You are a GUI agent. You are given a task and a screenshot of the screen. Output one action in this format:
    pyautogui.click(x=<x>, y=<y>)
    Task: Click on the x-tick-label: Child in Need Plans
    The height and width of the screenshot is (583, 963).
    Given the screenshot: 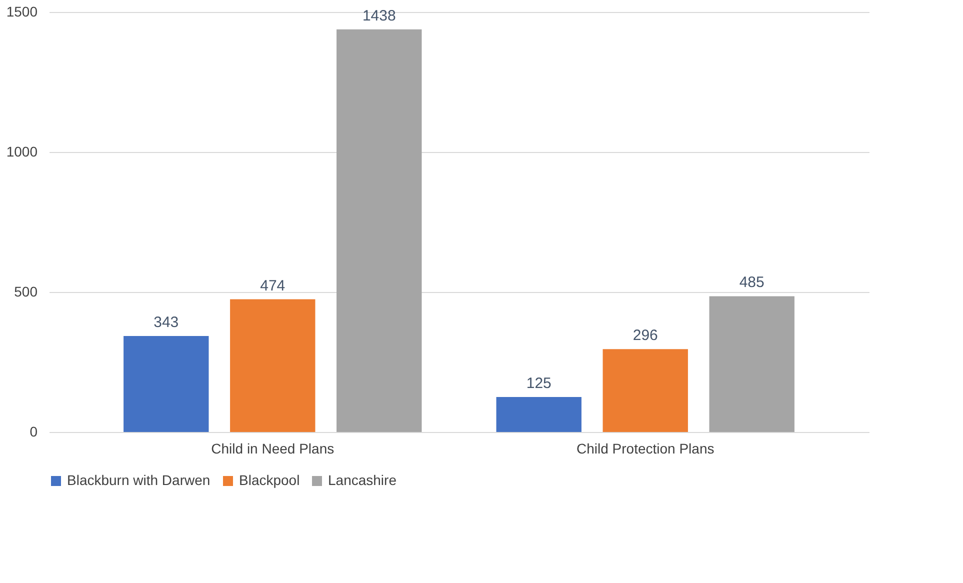 What is the action you would take?
    pyautogui.click(x=272, y=448)
    